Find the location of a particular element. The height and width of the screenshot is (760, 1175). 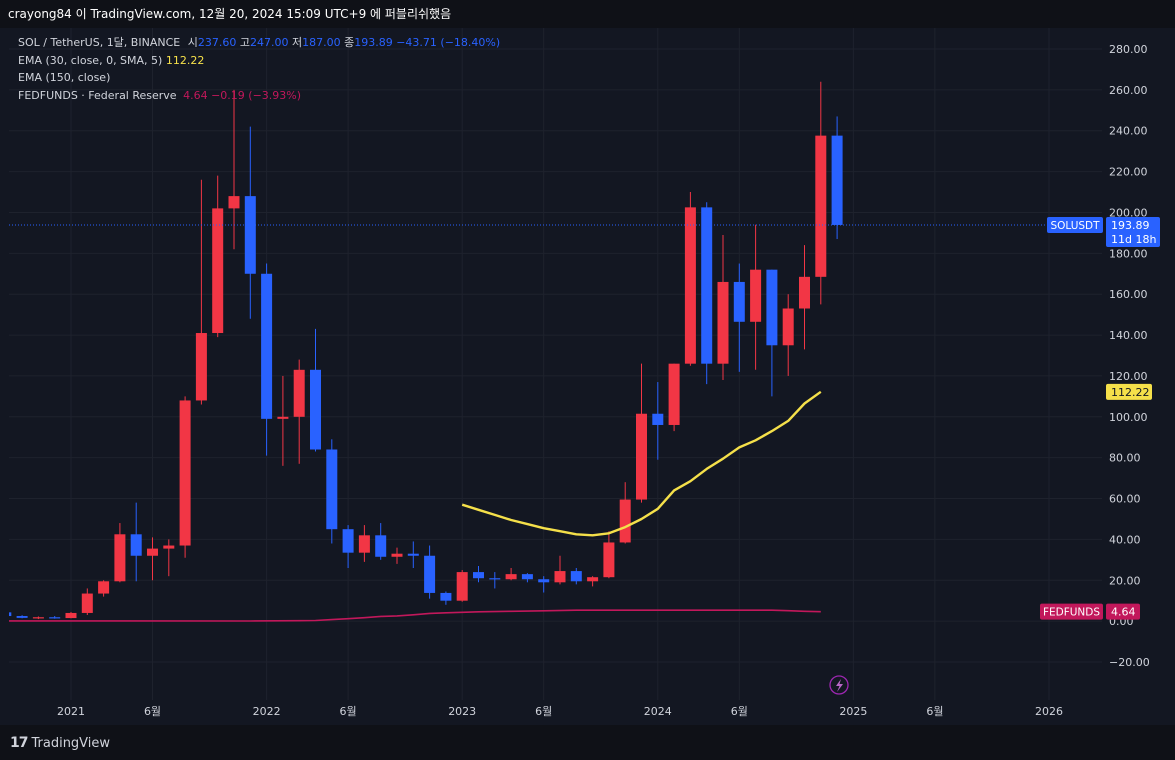

high-value: 247.00 is located at coordinates (269, 42).